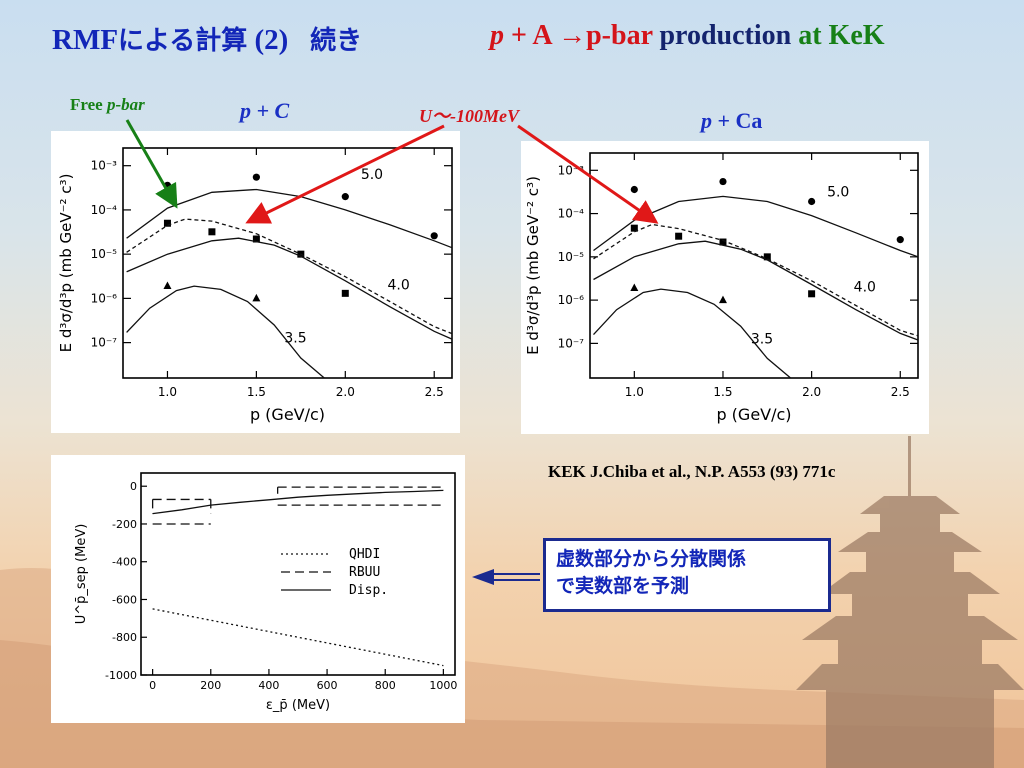 Image resolution: width=1024 pixels, height=768 pixels. Describe the element at coordinates (124, 562) in the screenshot. I see `y-tick-label: -400` at that location.